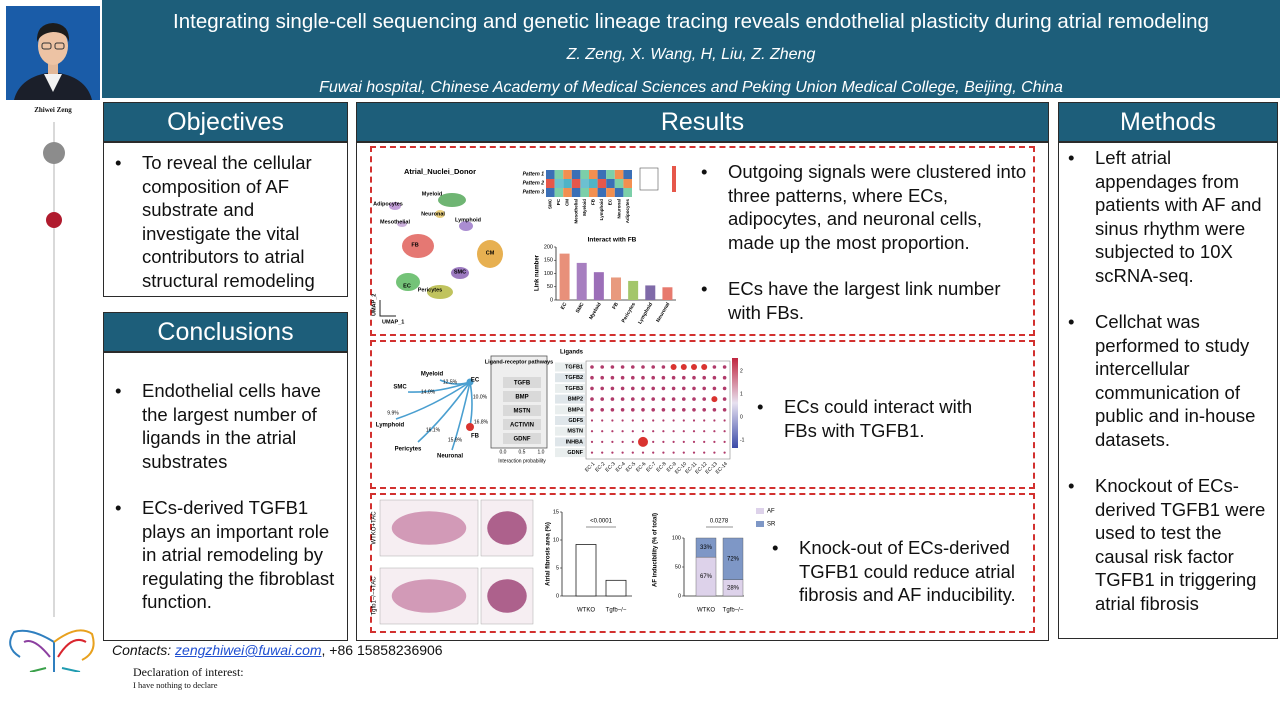 Image resolution: width=1280 pixels, height=720 pixels. What do you see at coordinates (433, 430) in the screenshot?
I see `edge-label: 16.1%` at bounding box center [433, 430].